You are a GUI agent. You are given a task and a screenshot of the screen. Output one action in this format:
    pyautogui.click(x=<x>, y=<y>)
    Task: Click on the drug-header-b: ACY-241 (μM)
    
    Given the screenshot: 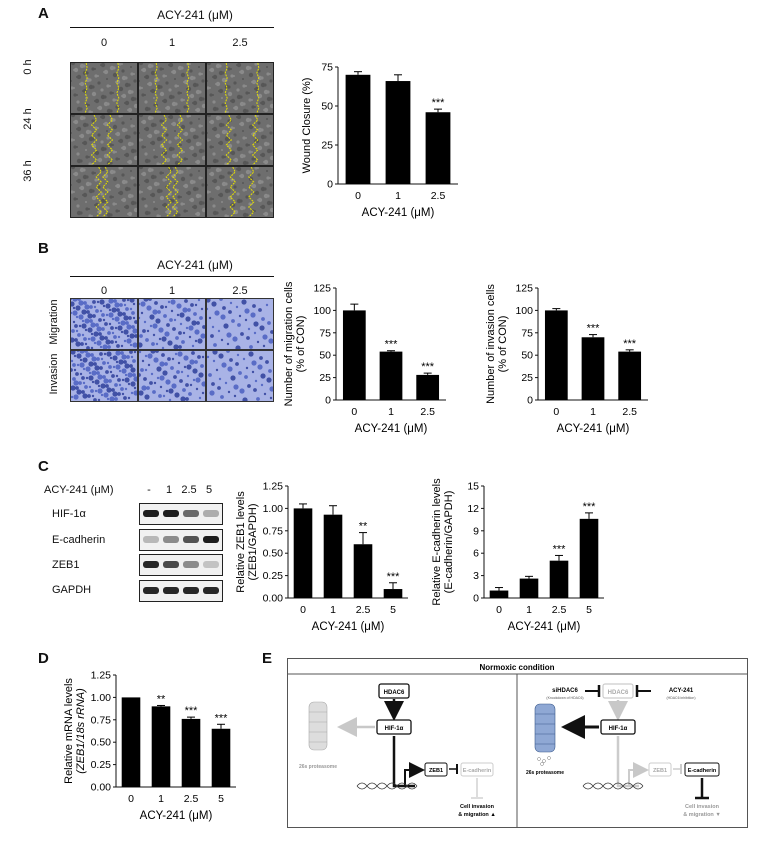 What is the action you would take?
    pyautogui.click(x=195, y=265)
    